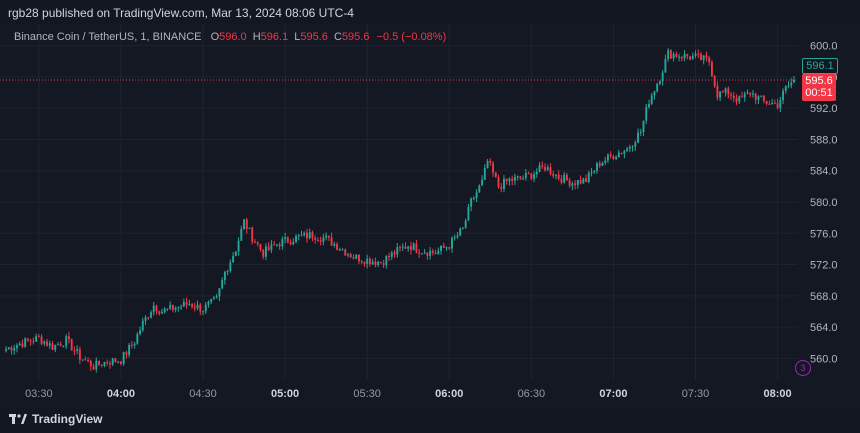 The width and height of the screenshot is (860, 433). I want to click on tradingview-brand: TradingView, so click(55, 419).